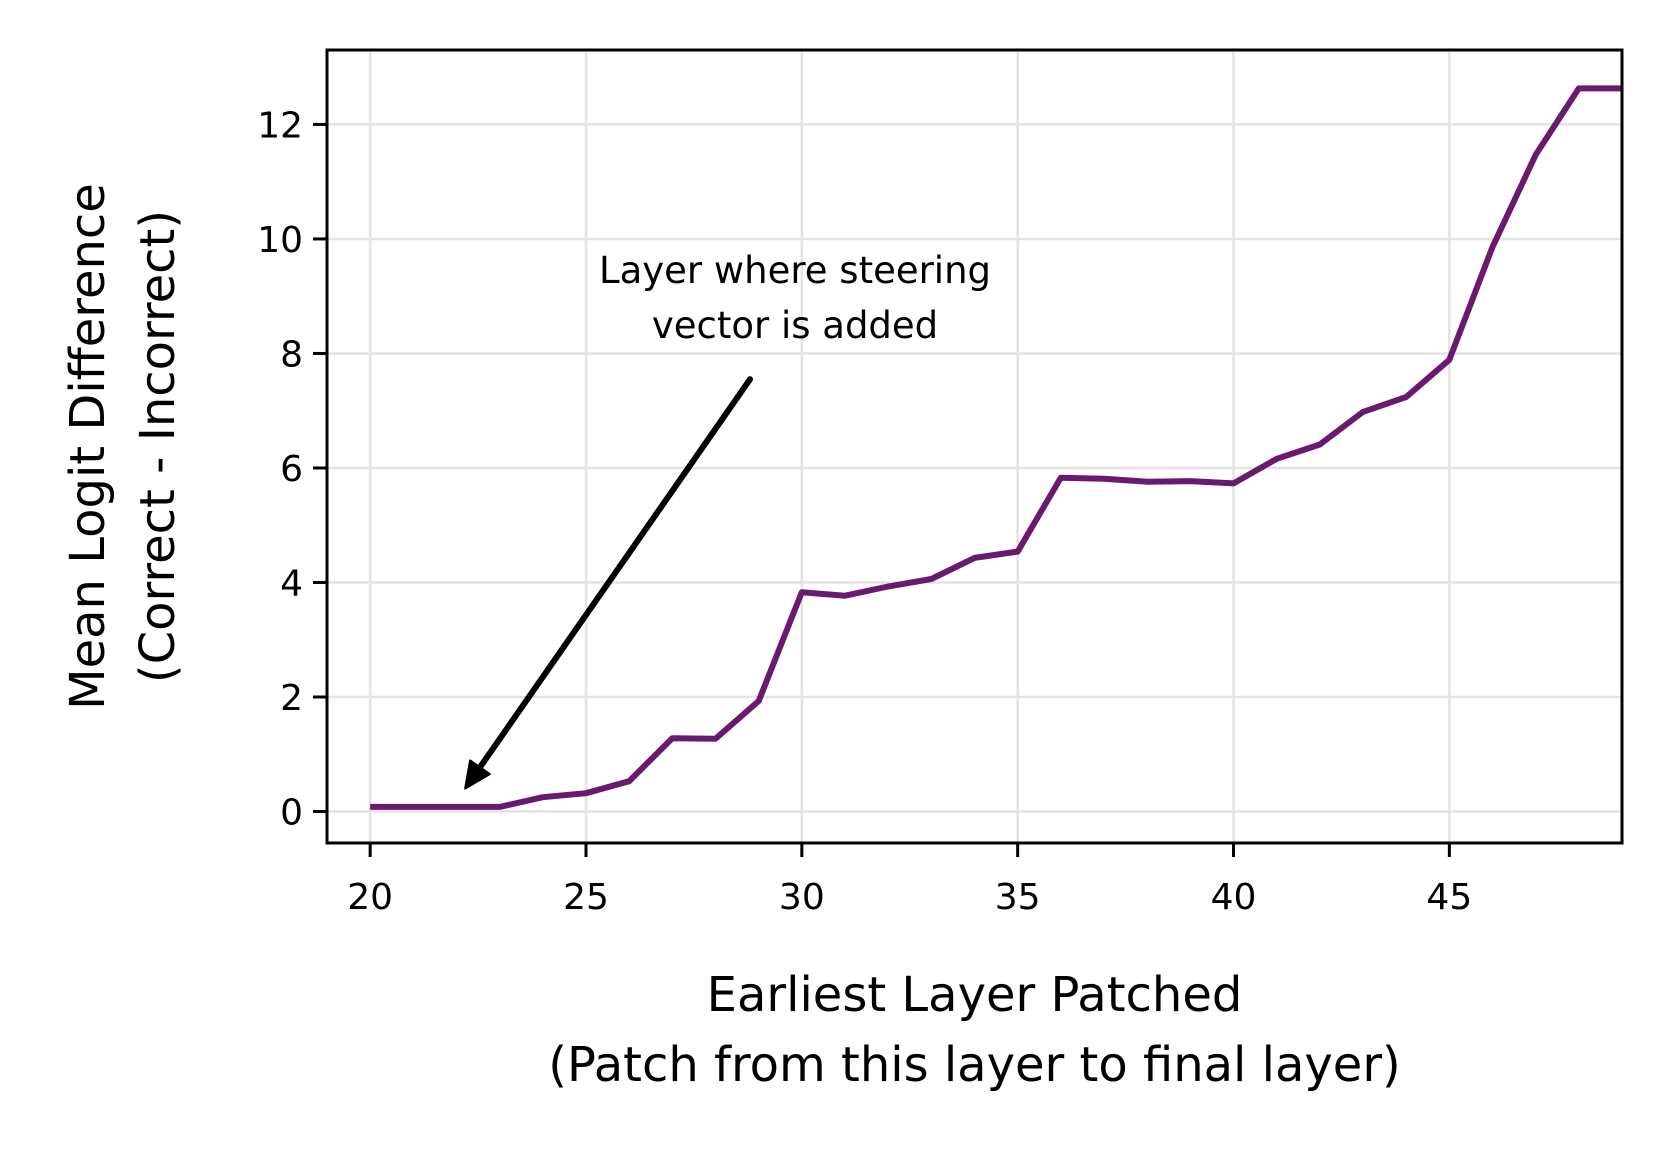 The image size is (1664, 1149). I want to click on y-axis-label-line: (Correct - Incorrect), so click(158, 446).